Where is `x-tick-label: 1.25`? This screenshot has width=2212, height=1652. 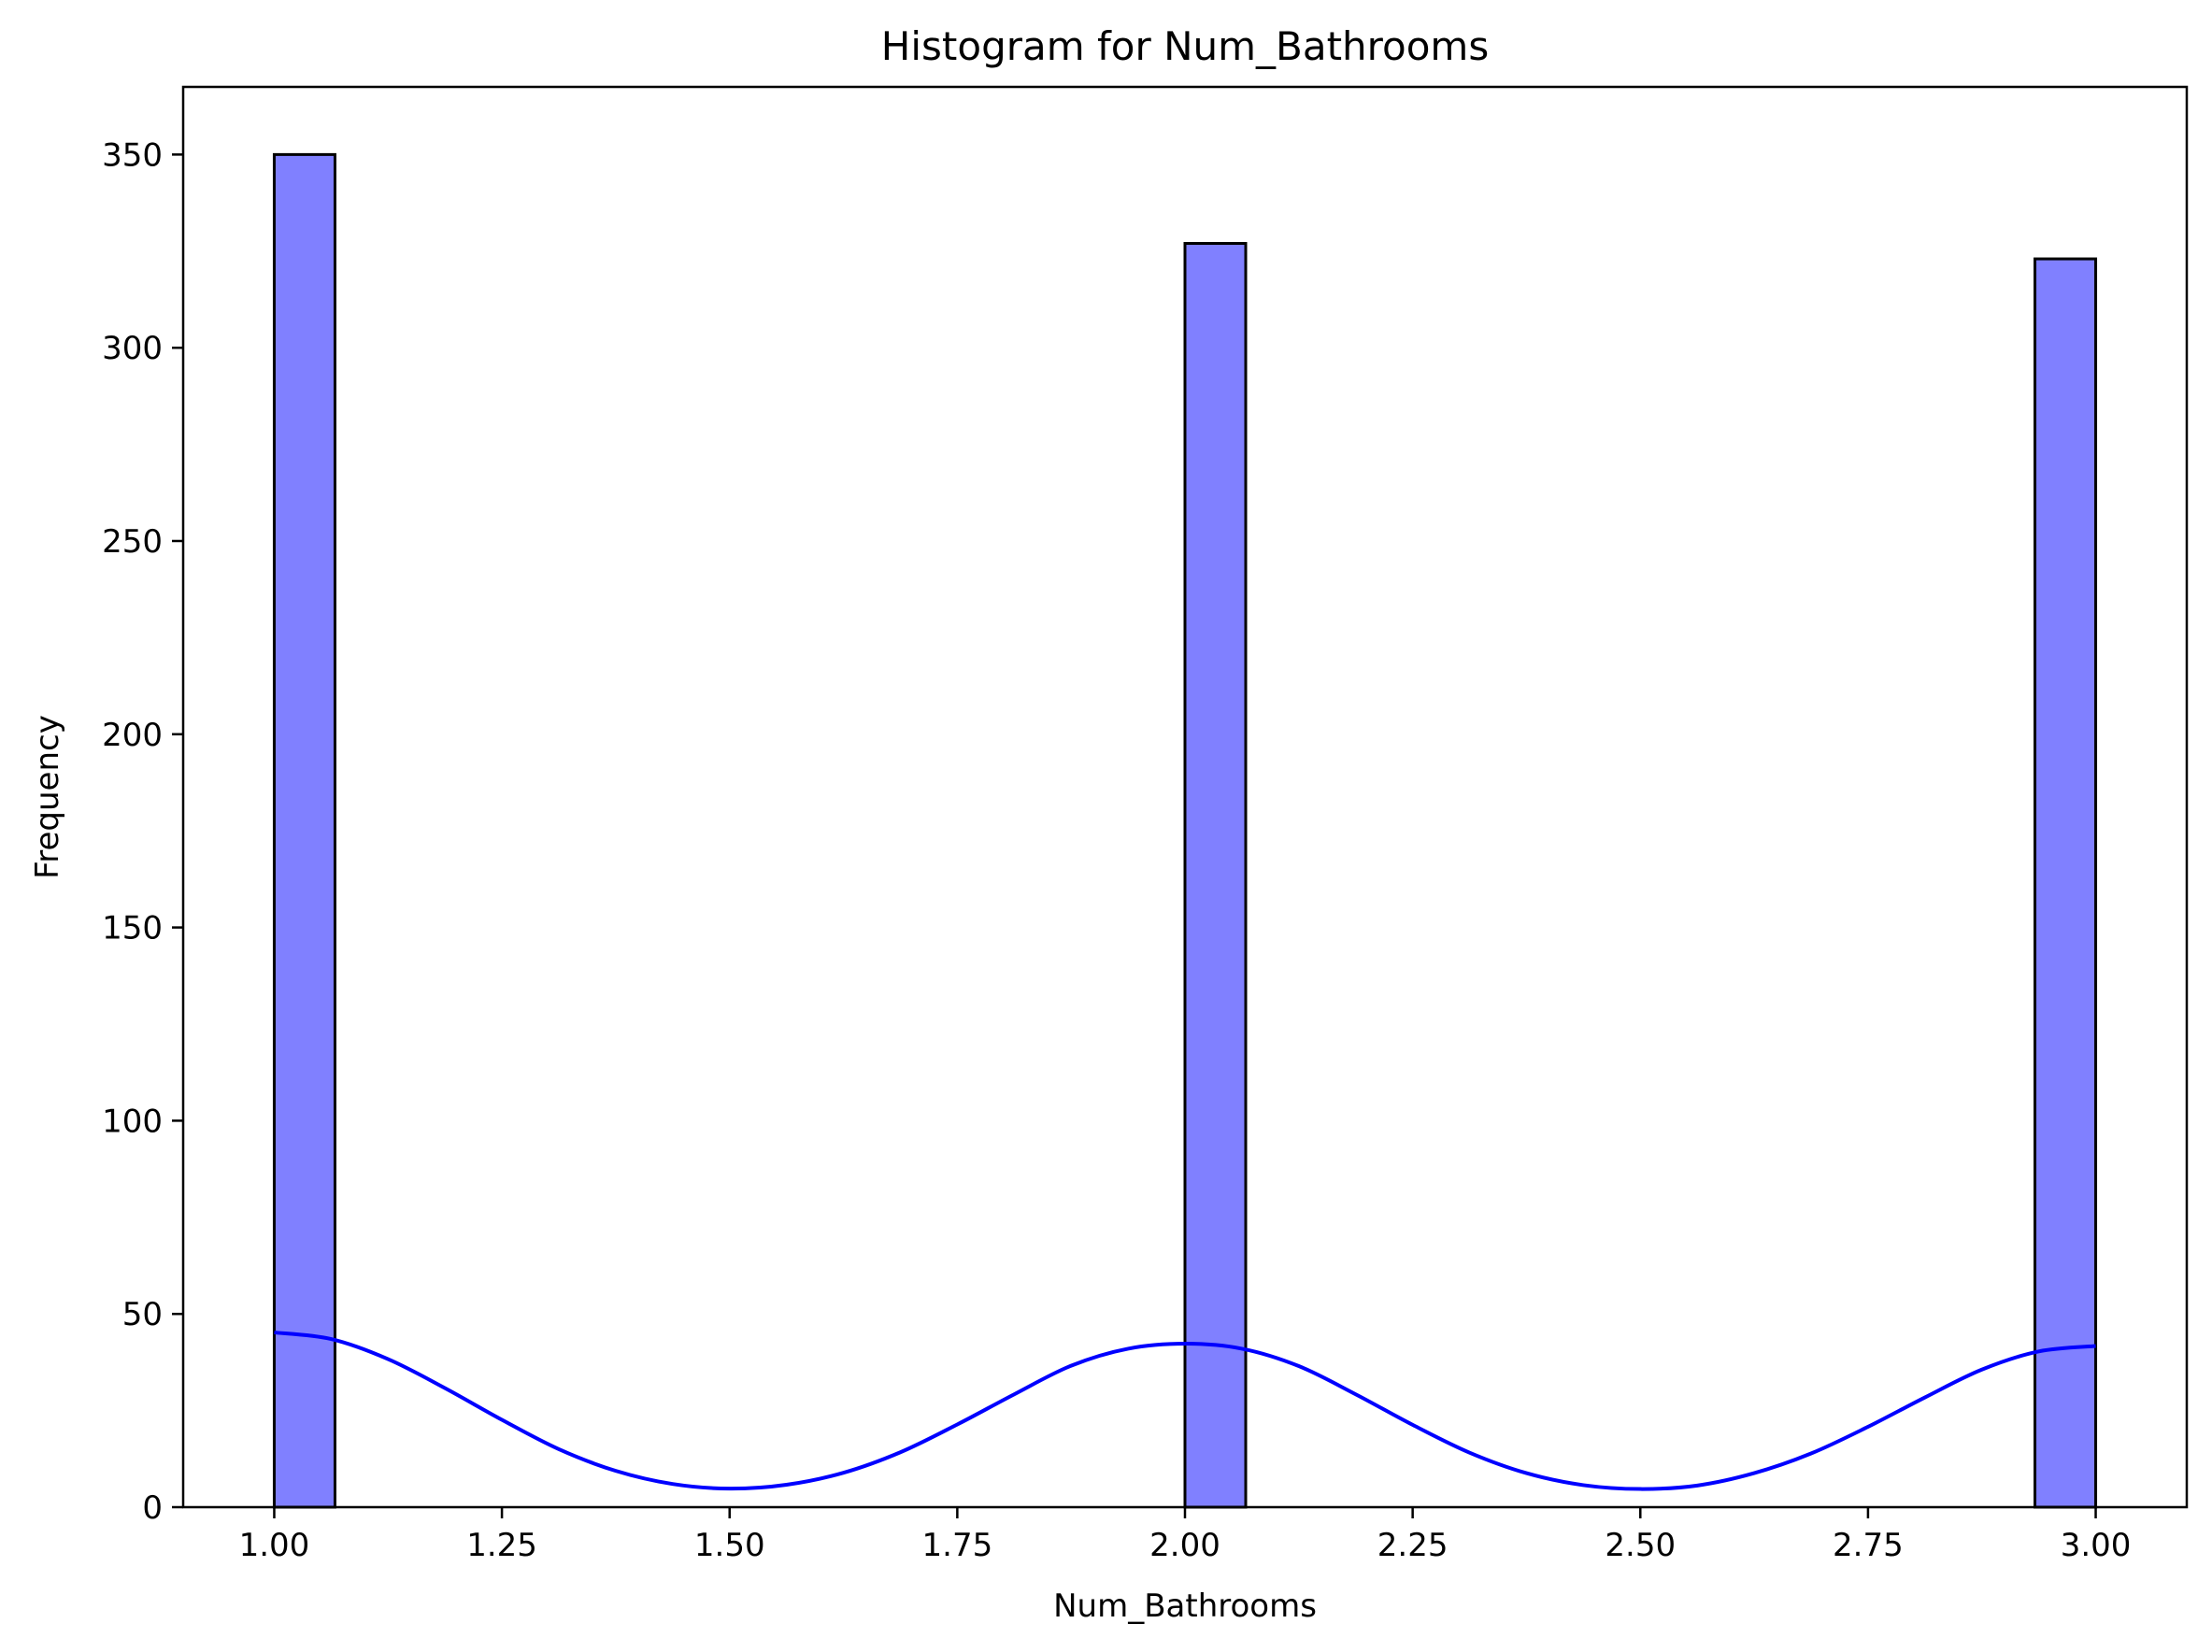 x-tick-label: 1.25 is located at coordinates (501, 1545).